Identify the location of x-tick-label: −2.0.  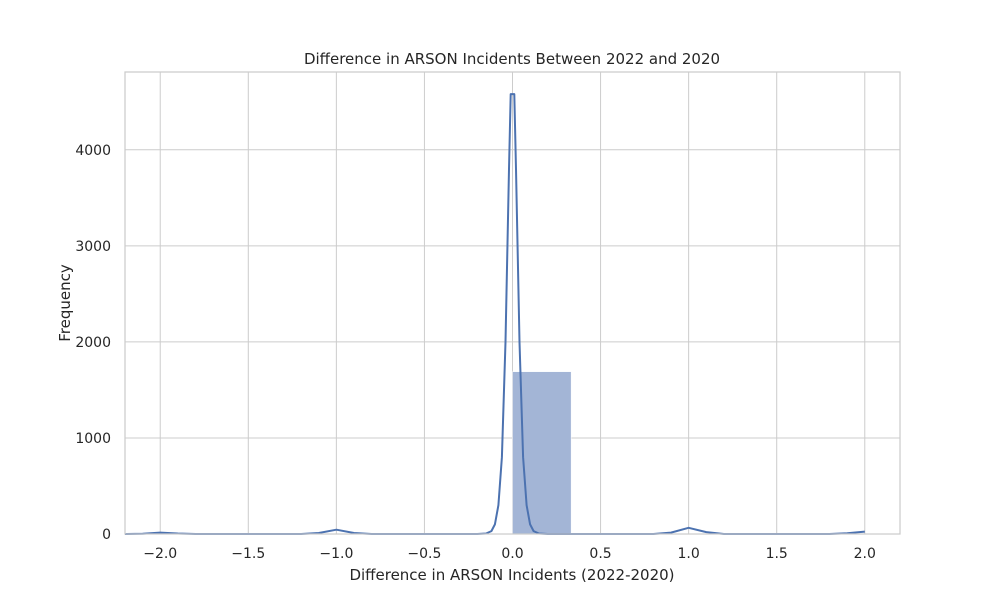
(160, 554).